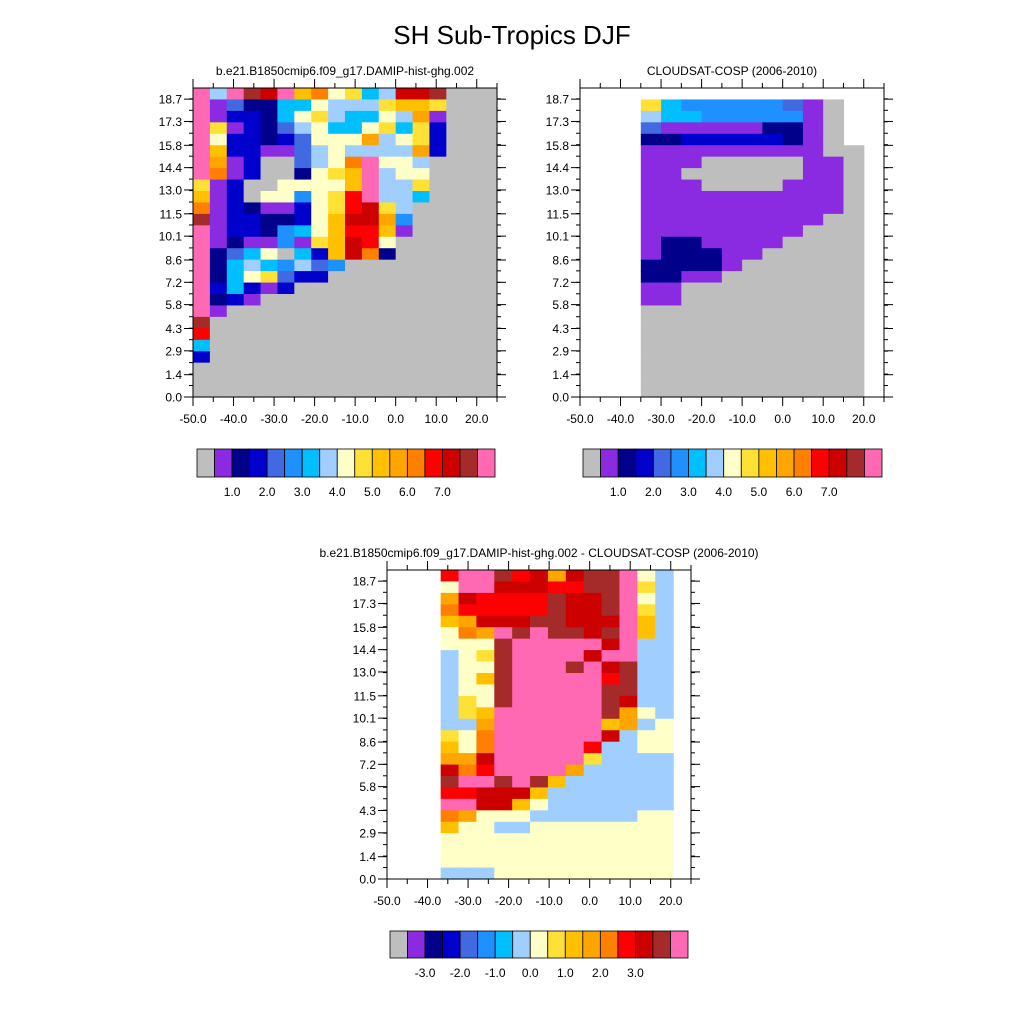  I want to click on y-tick-label: 8.6, so click(560, 261).